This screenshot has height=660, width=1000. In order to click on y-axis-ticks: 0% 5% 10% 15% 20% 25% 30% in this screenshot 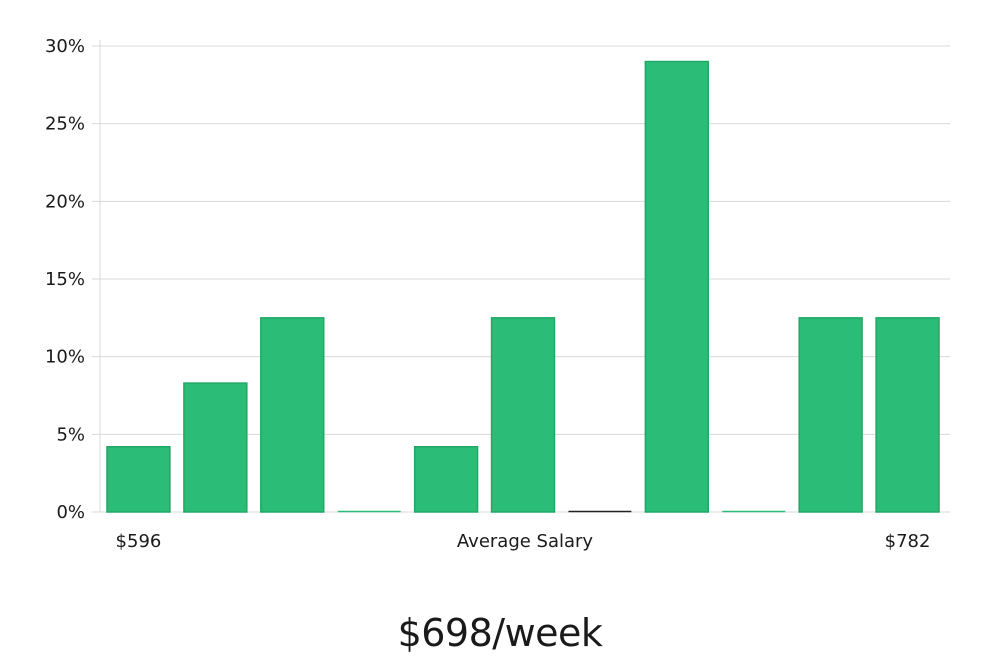, I will do `click(65, 279)`.